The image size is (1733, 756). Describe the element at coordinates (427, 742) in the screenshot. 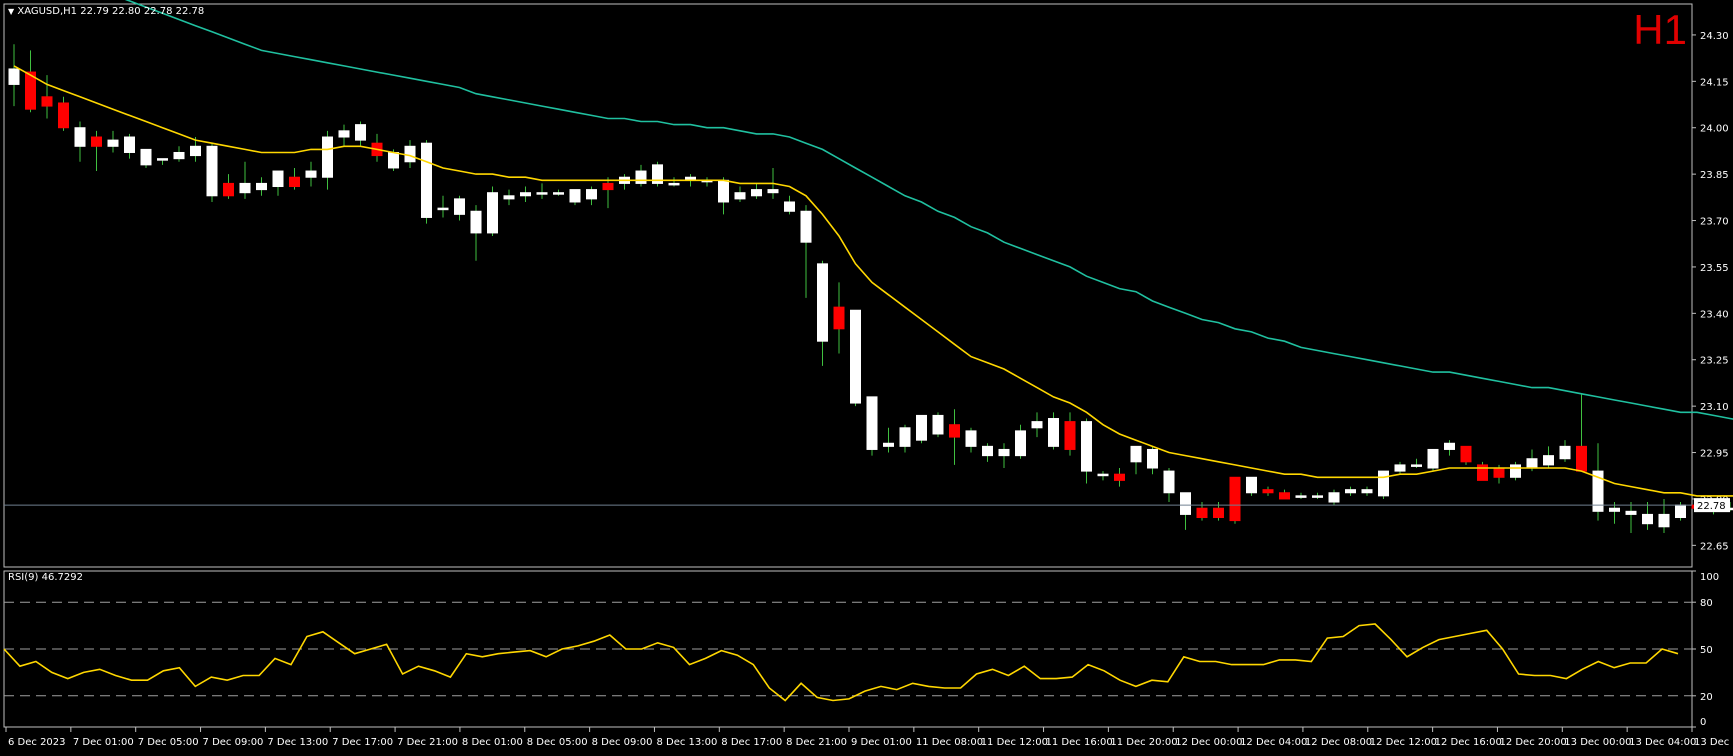

I see `time-tick-label: 7 Dec 21:00` at that location.